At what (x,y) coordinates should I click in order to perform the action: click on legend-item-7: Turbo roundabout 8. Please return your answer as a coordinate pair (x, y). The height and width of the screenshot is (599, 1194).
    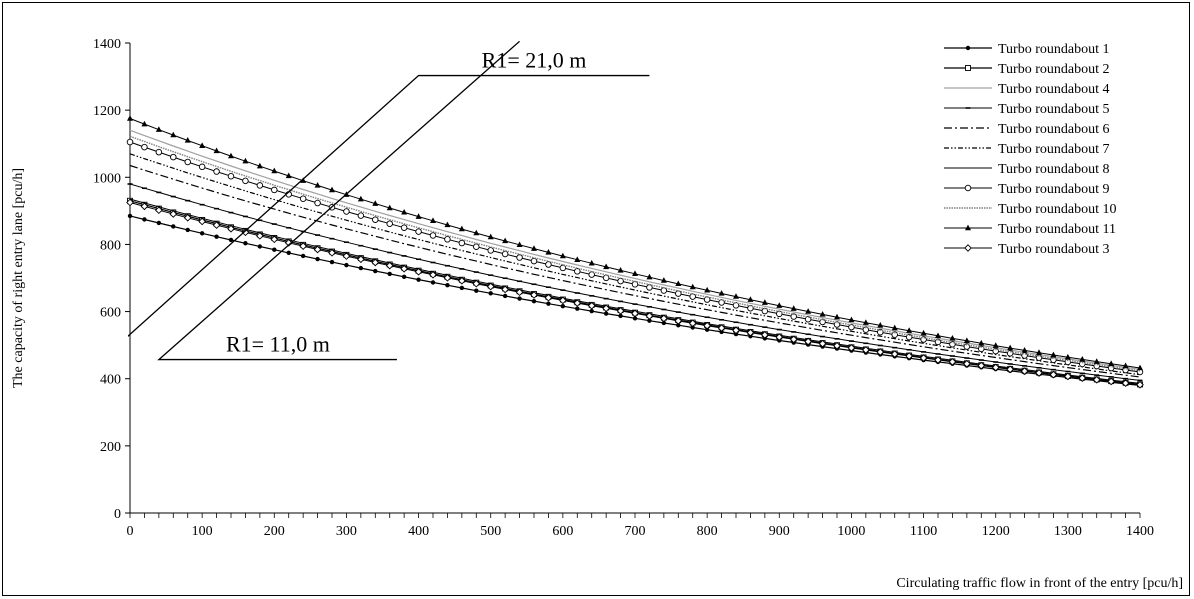
    Looking at the image, I should click on (1027, 169).